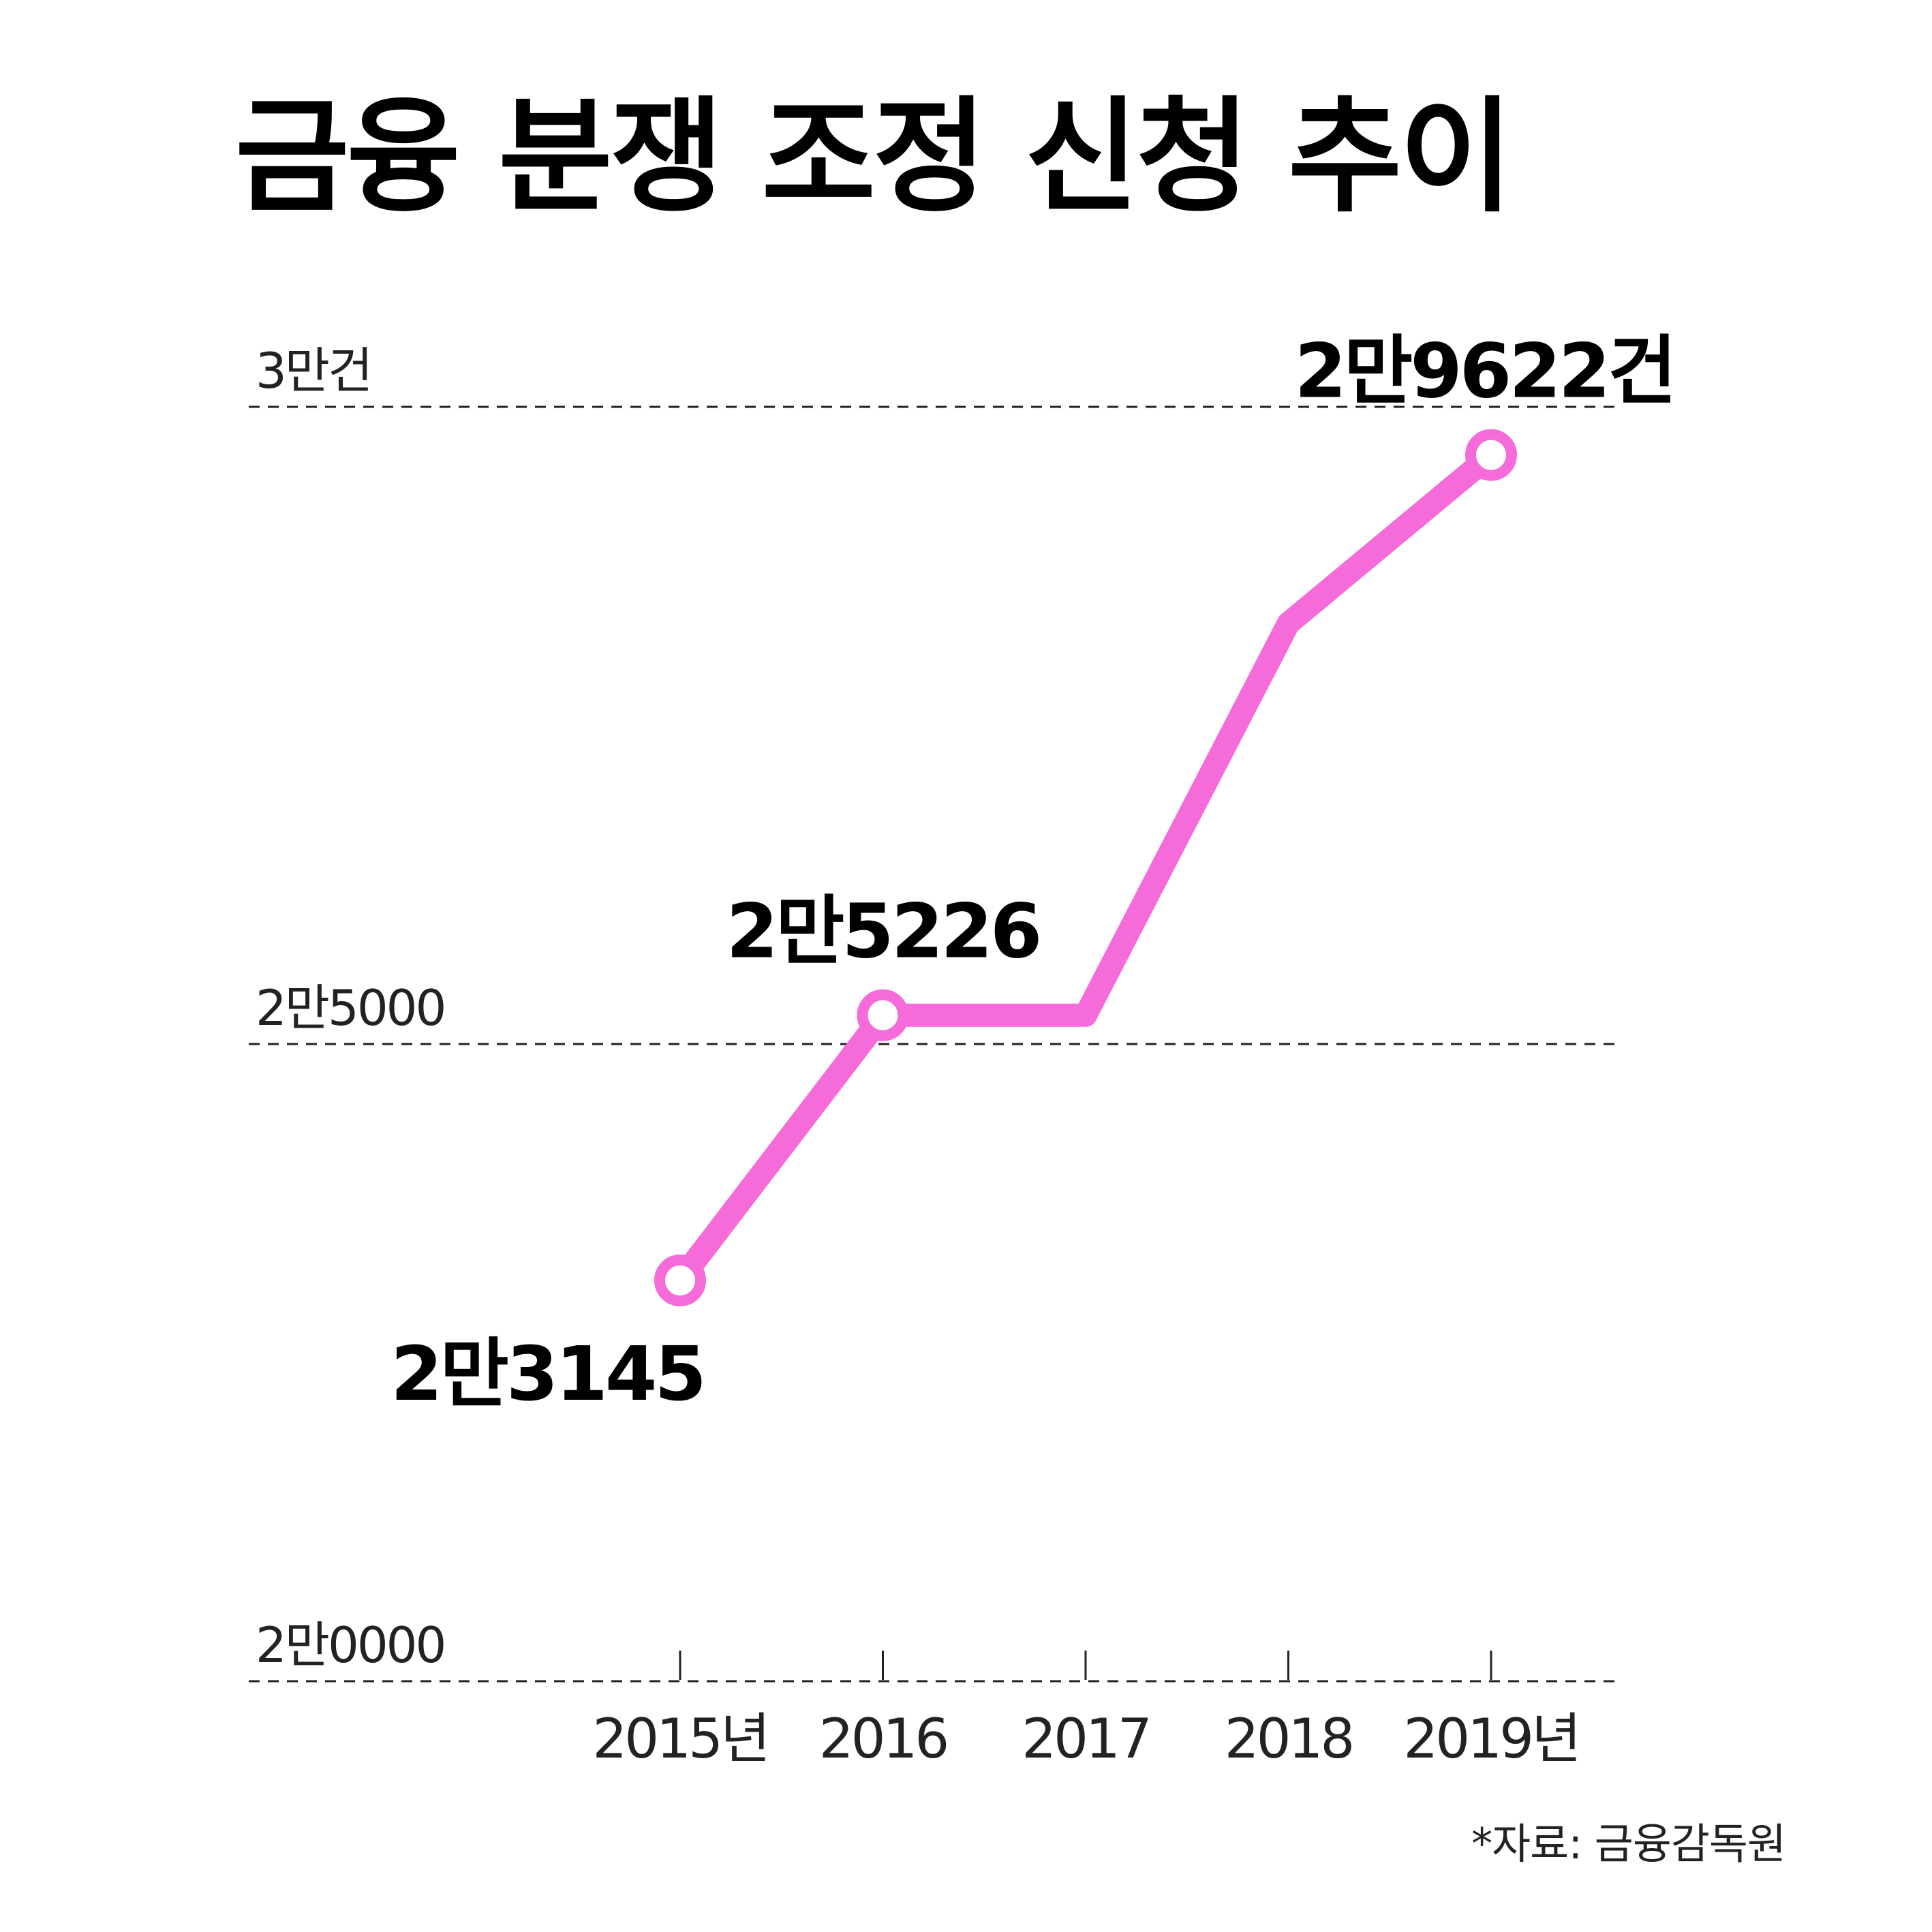 Image resolution: width=1932 pixels, height=1932 pixels. What do you see at coordinates (350, 1645) in the screenshot?
I see `y-tick-label: 2만0000` at bounding box center [350, 1645].